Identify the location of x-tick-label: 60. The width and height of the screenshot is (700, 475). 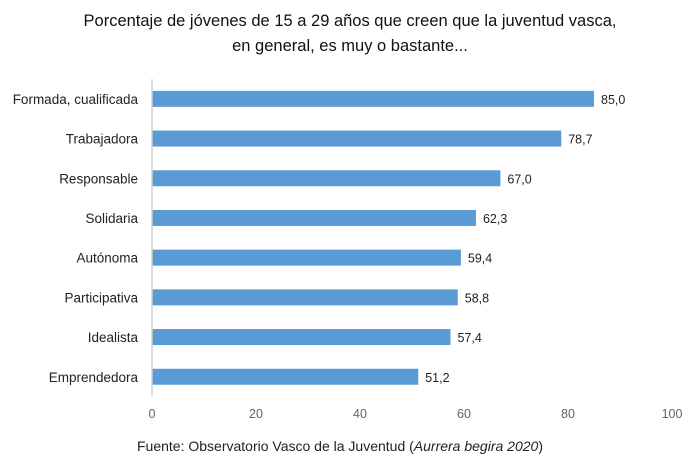
(464, 414).